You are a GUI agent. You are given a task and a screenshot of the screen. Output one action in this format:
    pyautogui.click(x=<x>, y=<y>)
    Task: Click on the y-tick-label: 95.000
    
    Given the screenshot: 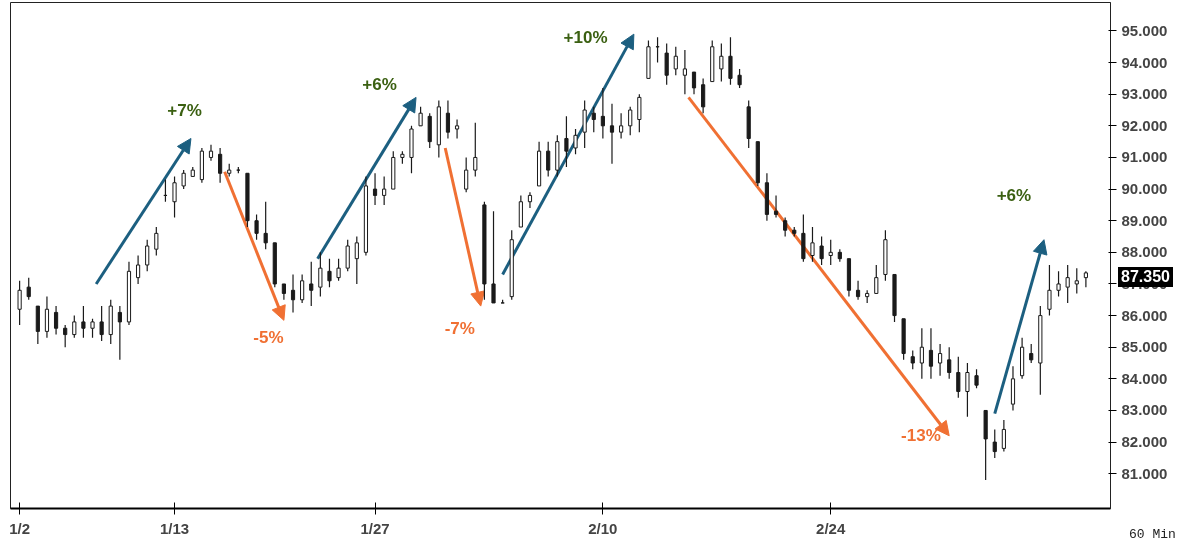 What is the action you would take?
    pyautogui.click(x=1144, y=30)
    